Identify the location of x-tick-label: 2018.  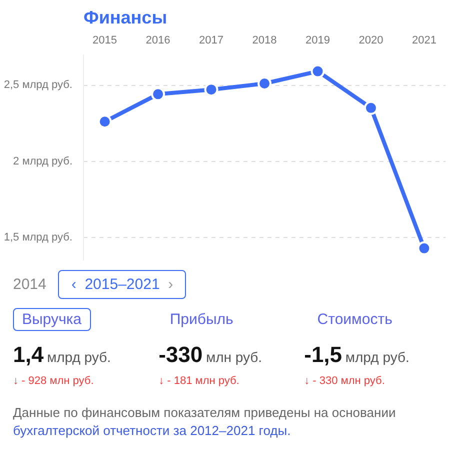
(264, 40).